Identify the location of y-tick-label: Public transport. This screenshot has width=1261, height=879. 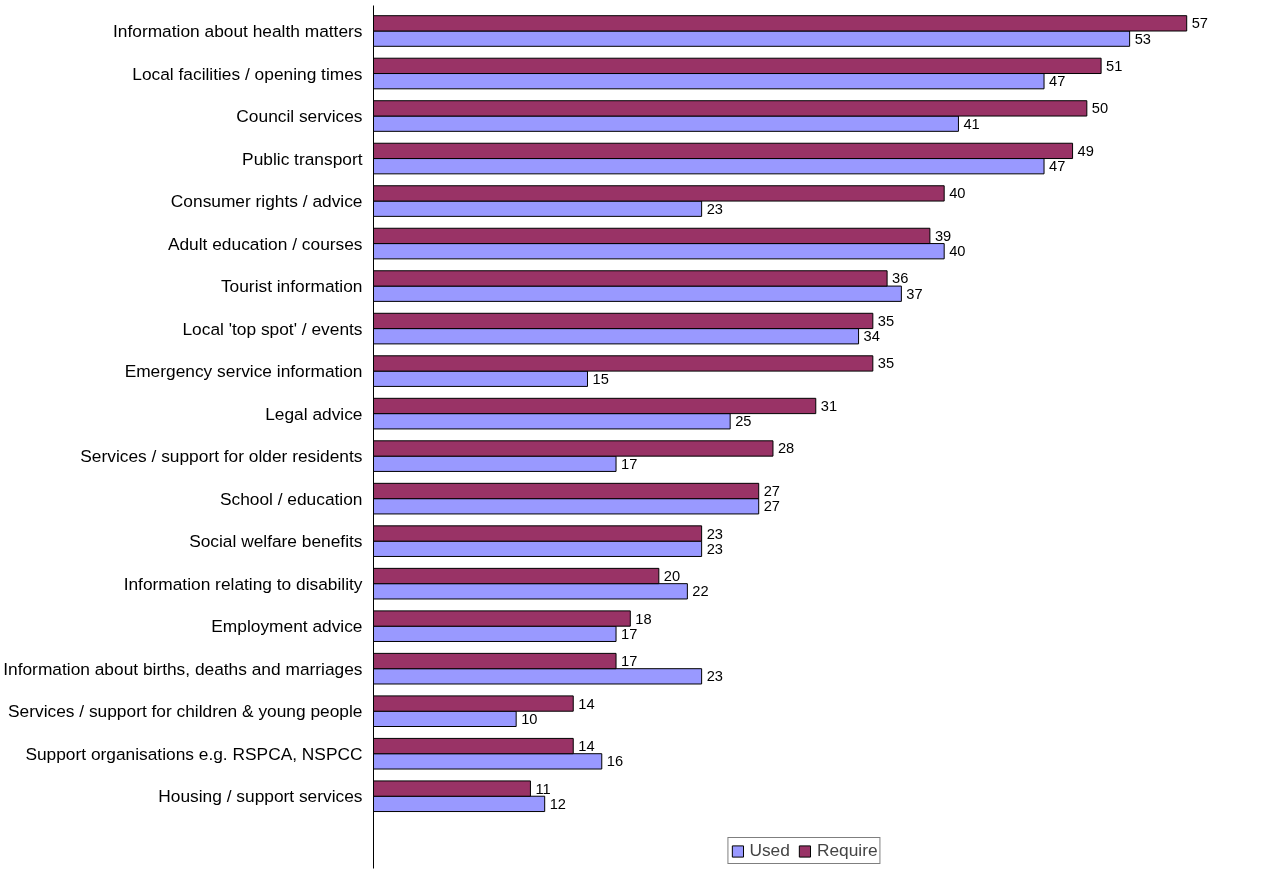
(302, 158).